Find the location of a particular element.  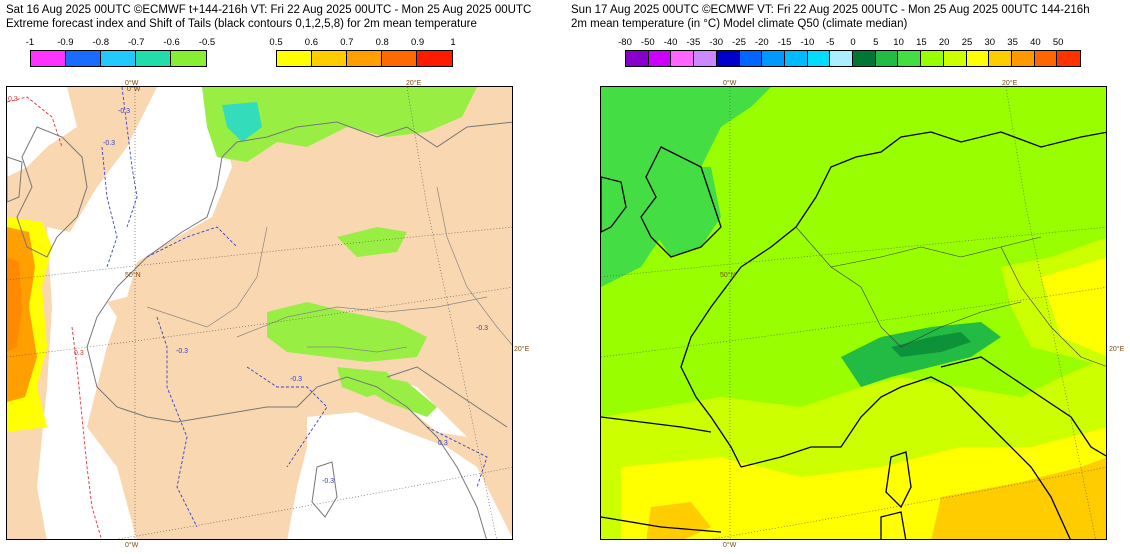

legend-tick-label: -20 is located at coordinates (761, 42).